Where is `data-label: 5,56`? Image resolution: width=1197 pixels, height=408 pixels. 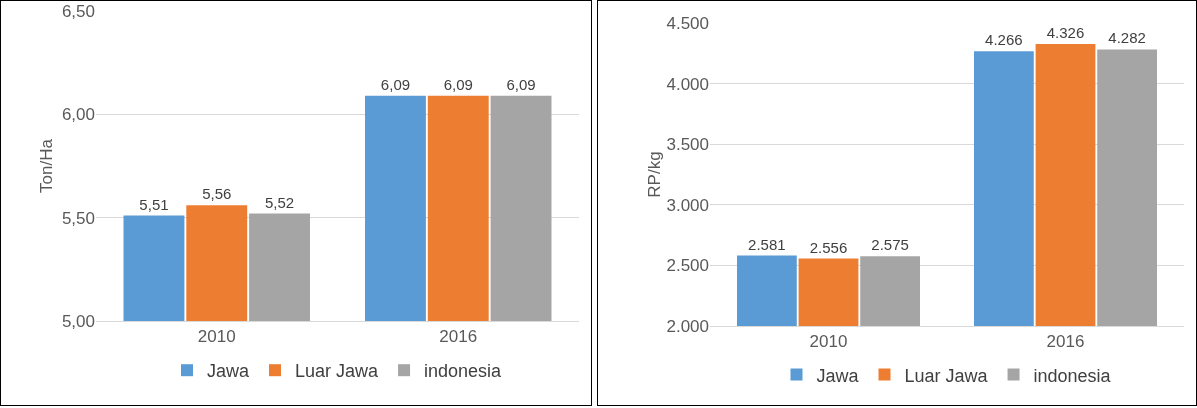
data-label: 5,56 is located at coordinates (217, 194).